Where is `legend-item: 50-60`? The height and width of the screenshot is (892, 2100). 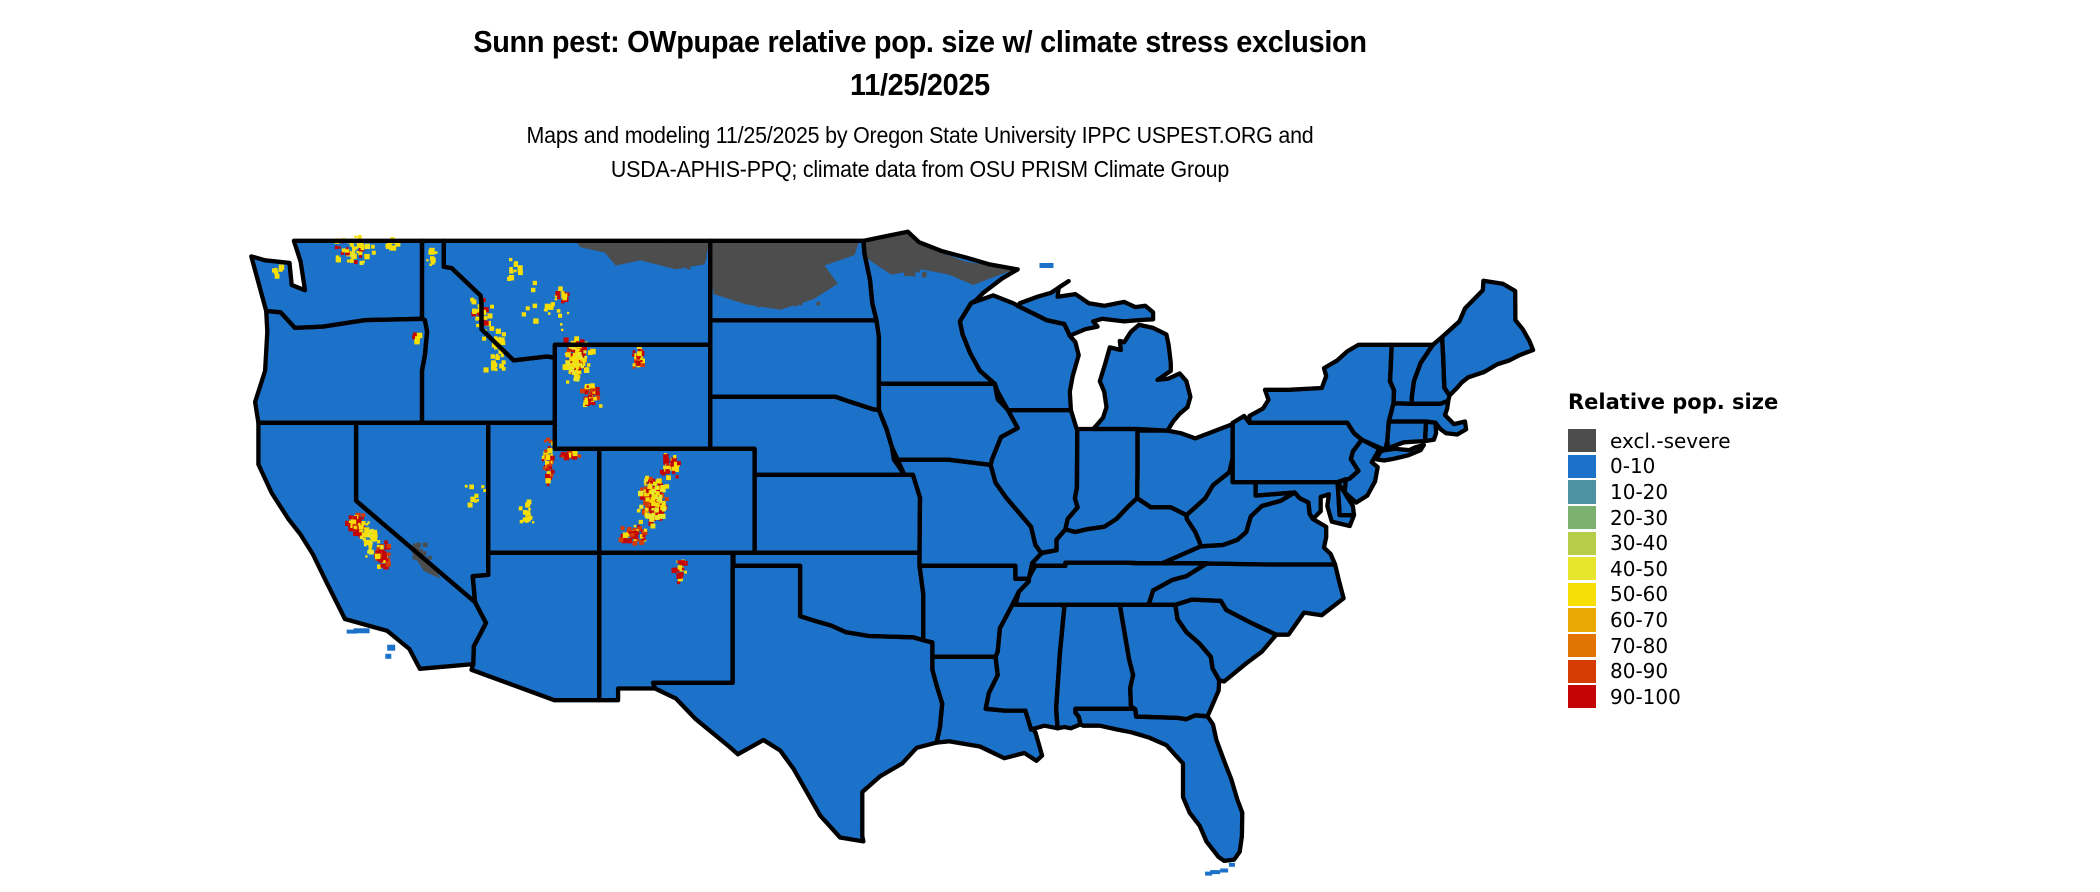
legend-item: 50-60 is located at coordinates (1673, 595).